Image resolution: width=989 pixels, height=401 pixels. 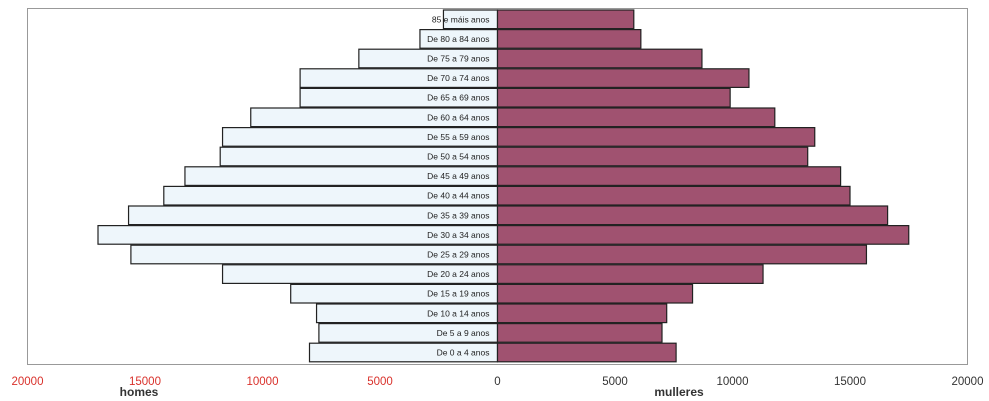 I want to click on age-group-label: De 50 a 54 anos, so click(x=458, y=157).